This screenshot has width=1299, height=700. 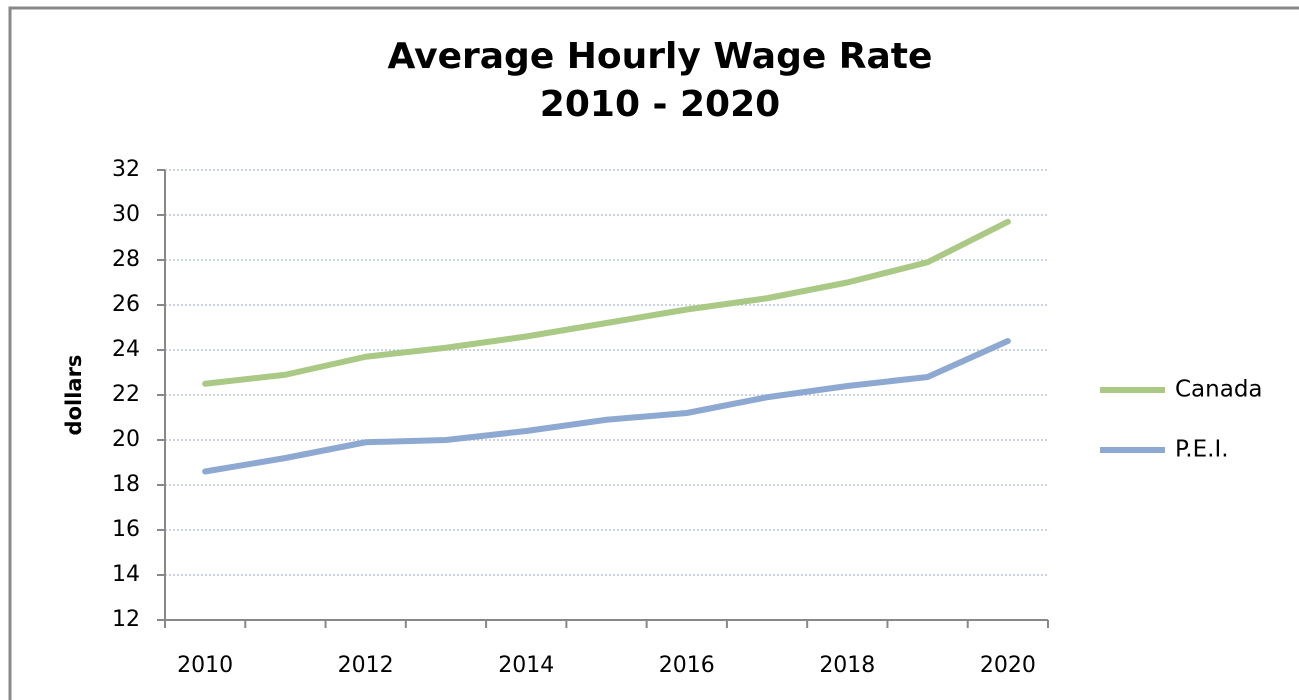 I want to click on legend-label: Canada, so click(x=1219, y=390).